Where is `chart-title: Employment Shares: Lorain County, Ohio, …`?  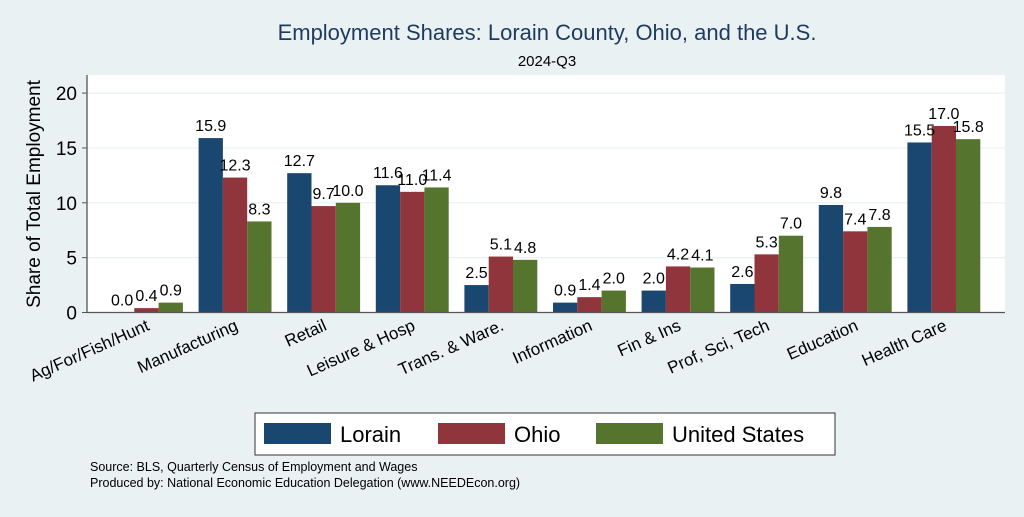 chart-title: Employment Shares: Lorain County, Ohio, … is located at coordinates (547, 32).